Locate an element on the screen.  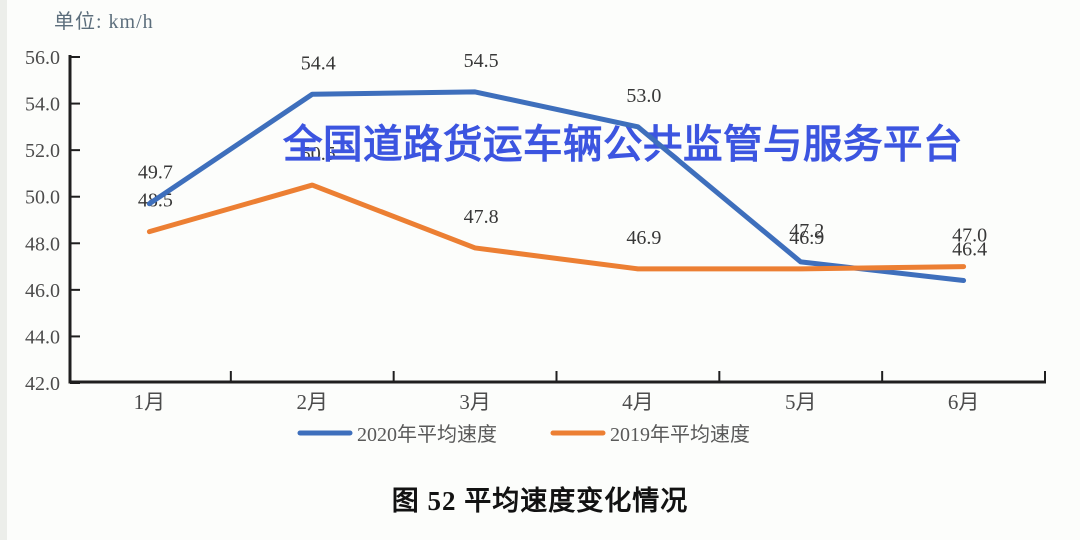
data-label-2020年平均速度: 54.5 is located at coordinates (481, 61).